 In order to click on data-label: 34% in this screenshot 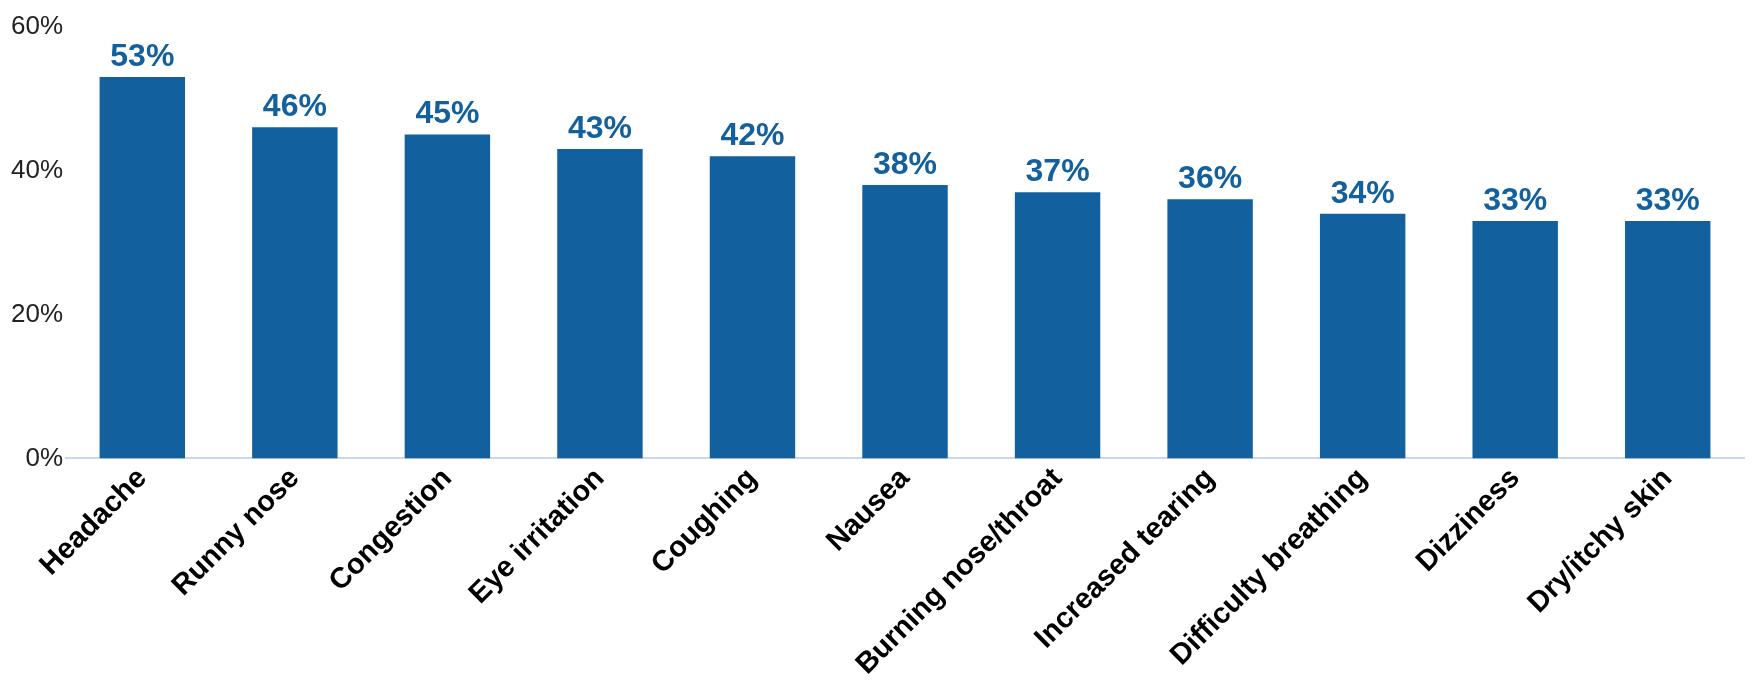, I will do `click(1362, 191)`.